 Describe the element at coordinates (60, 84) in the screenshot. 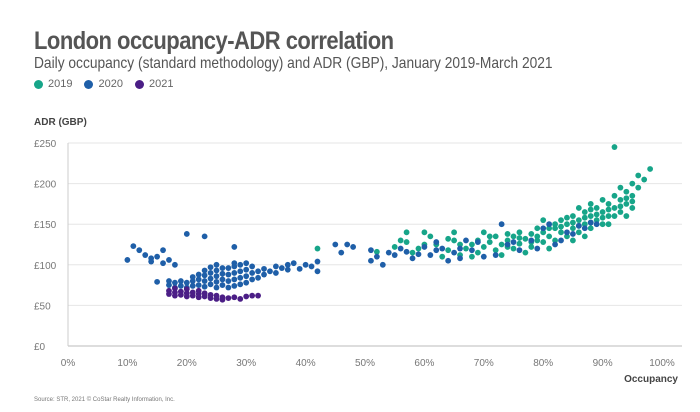

I see `legend-label: 2019` at that location.